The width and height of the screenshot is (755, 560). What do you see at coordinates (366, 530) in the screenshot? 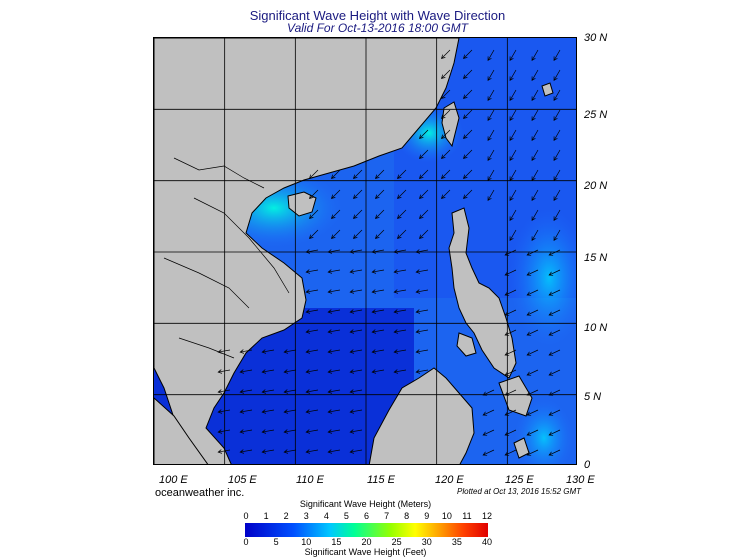
I see `legend-color-bar` at bounding box center [366, 530].